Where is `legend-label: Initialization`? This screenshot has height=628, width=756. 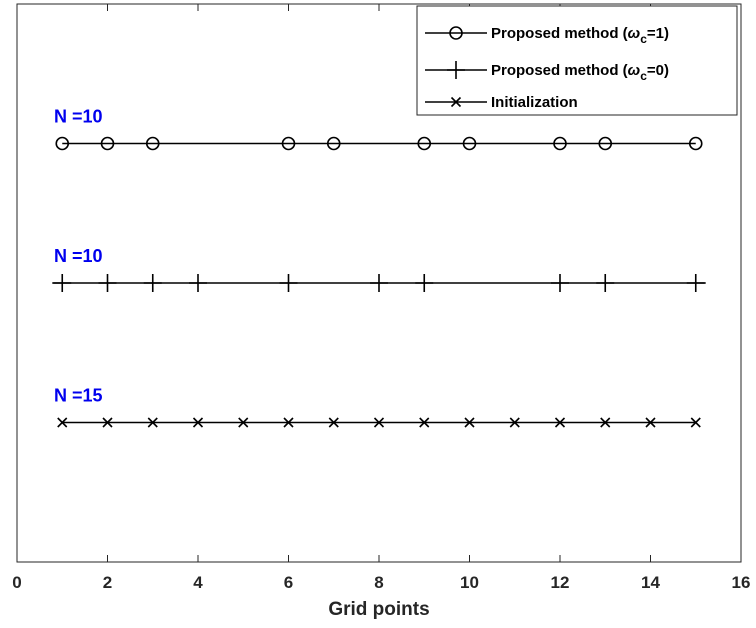
legend-label: Initialization is located at coordinates (534, 102).